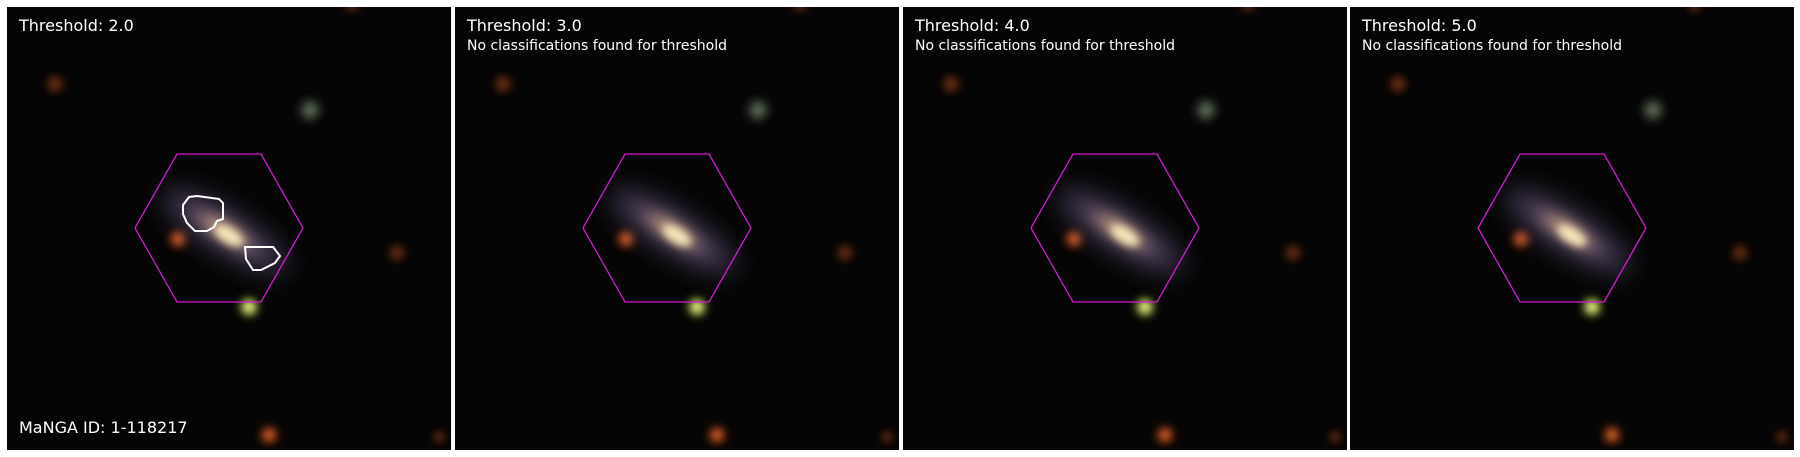 Image resolution: width=1800 pixels, height=457 pixels. I want to click on panel-title: Threshold: 5.0, so click(1419, 25).